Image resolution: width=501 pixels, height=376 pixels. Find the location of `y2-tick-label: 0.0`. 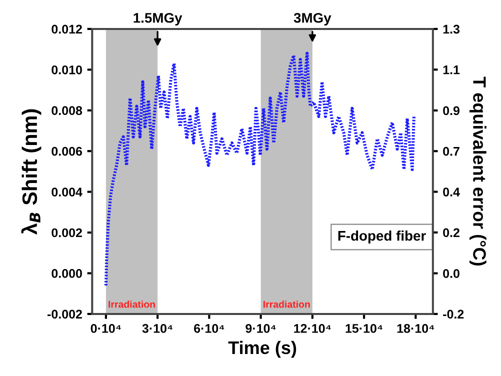

y2-tick-label: 0.0 is located at coordinates (451, 273).